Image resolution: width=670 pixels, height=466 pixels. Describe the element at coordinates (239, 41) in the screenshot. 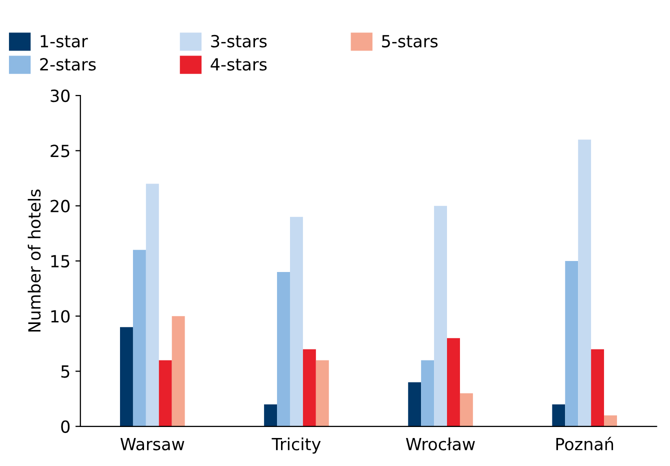

I see `legend-label: 3-stars` at that location.